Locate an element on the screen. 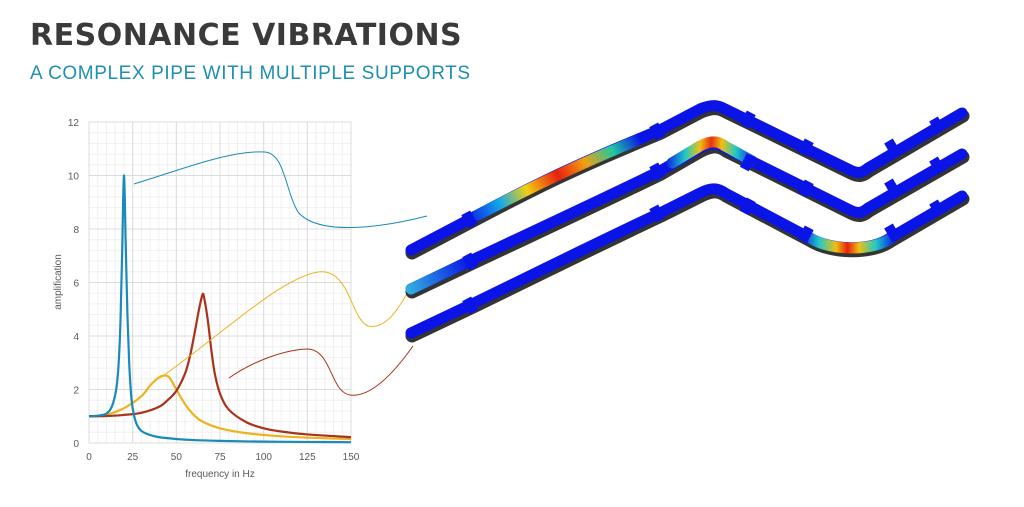 The width and height of the screenshot is (1024, 507). connector-lines is located at coordinates (280, 273).